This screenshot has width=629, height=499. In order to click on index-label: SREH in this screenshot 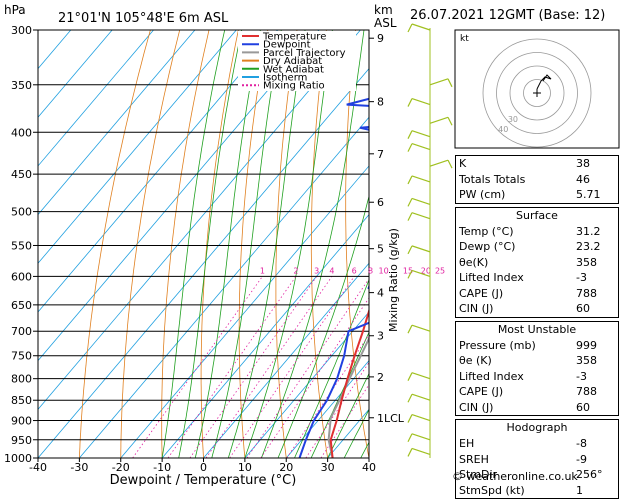, I will do `click(474, 460)`.